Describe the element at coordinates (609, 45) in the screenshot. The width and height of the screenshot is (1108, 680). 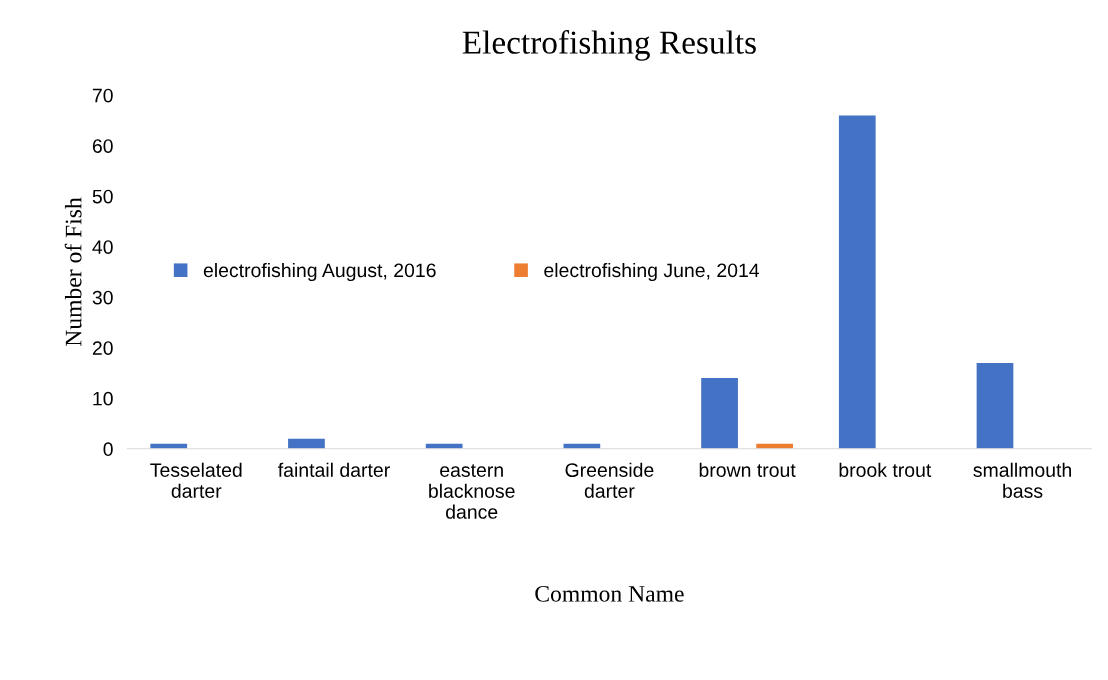
I see `chart-title: Electrofishing Results` at that location.